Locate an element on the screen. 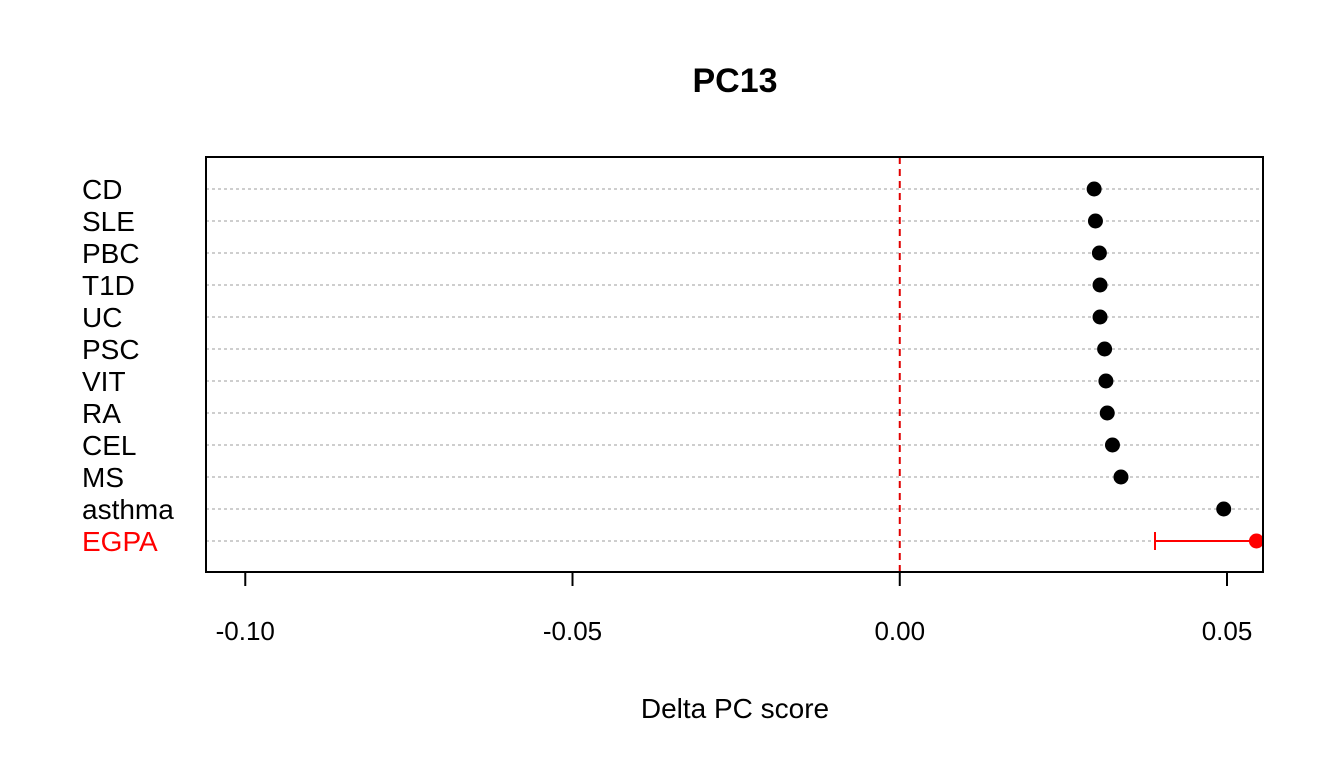  data-point-asthma is located at coordinates (1224, 509).